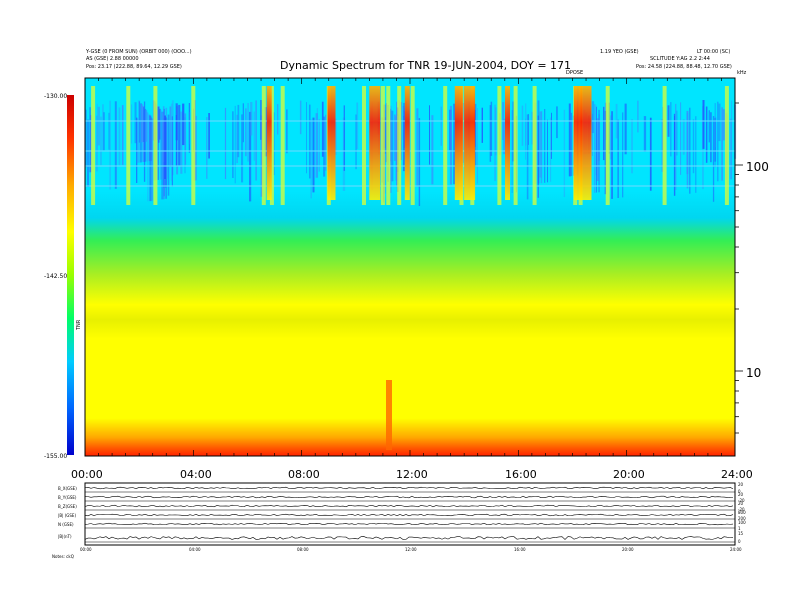 The width and height of the screenshot is (792, 612). What do you see at coordinates (55, 276) in the screenshot?
I see `colorbar-tick-mid: -142.50` at bounding box center [55, 276].